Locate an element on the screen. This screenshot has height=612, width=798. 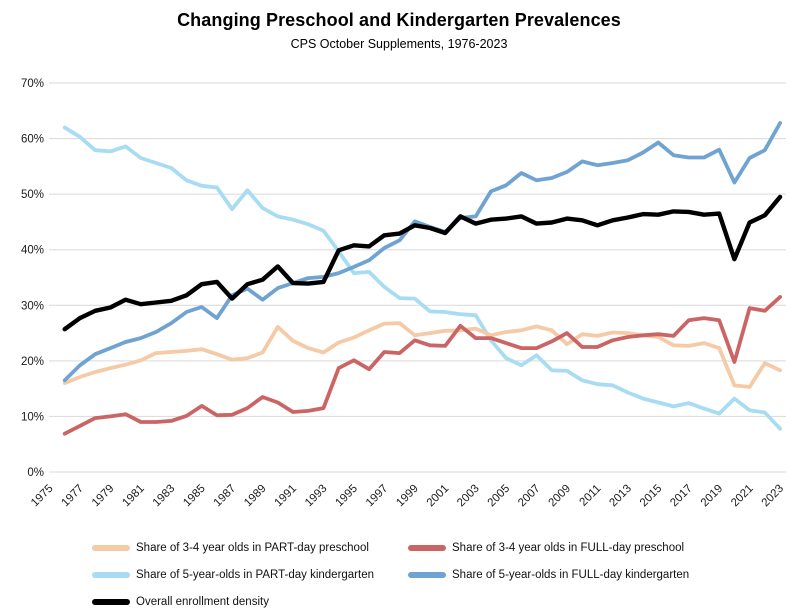
y-tick-label: 20% is located at coordinates (32, 362).